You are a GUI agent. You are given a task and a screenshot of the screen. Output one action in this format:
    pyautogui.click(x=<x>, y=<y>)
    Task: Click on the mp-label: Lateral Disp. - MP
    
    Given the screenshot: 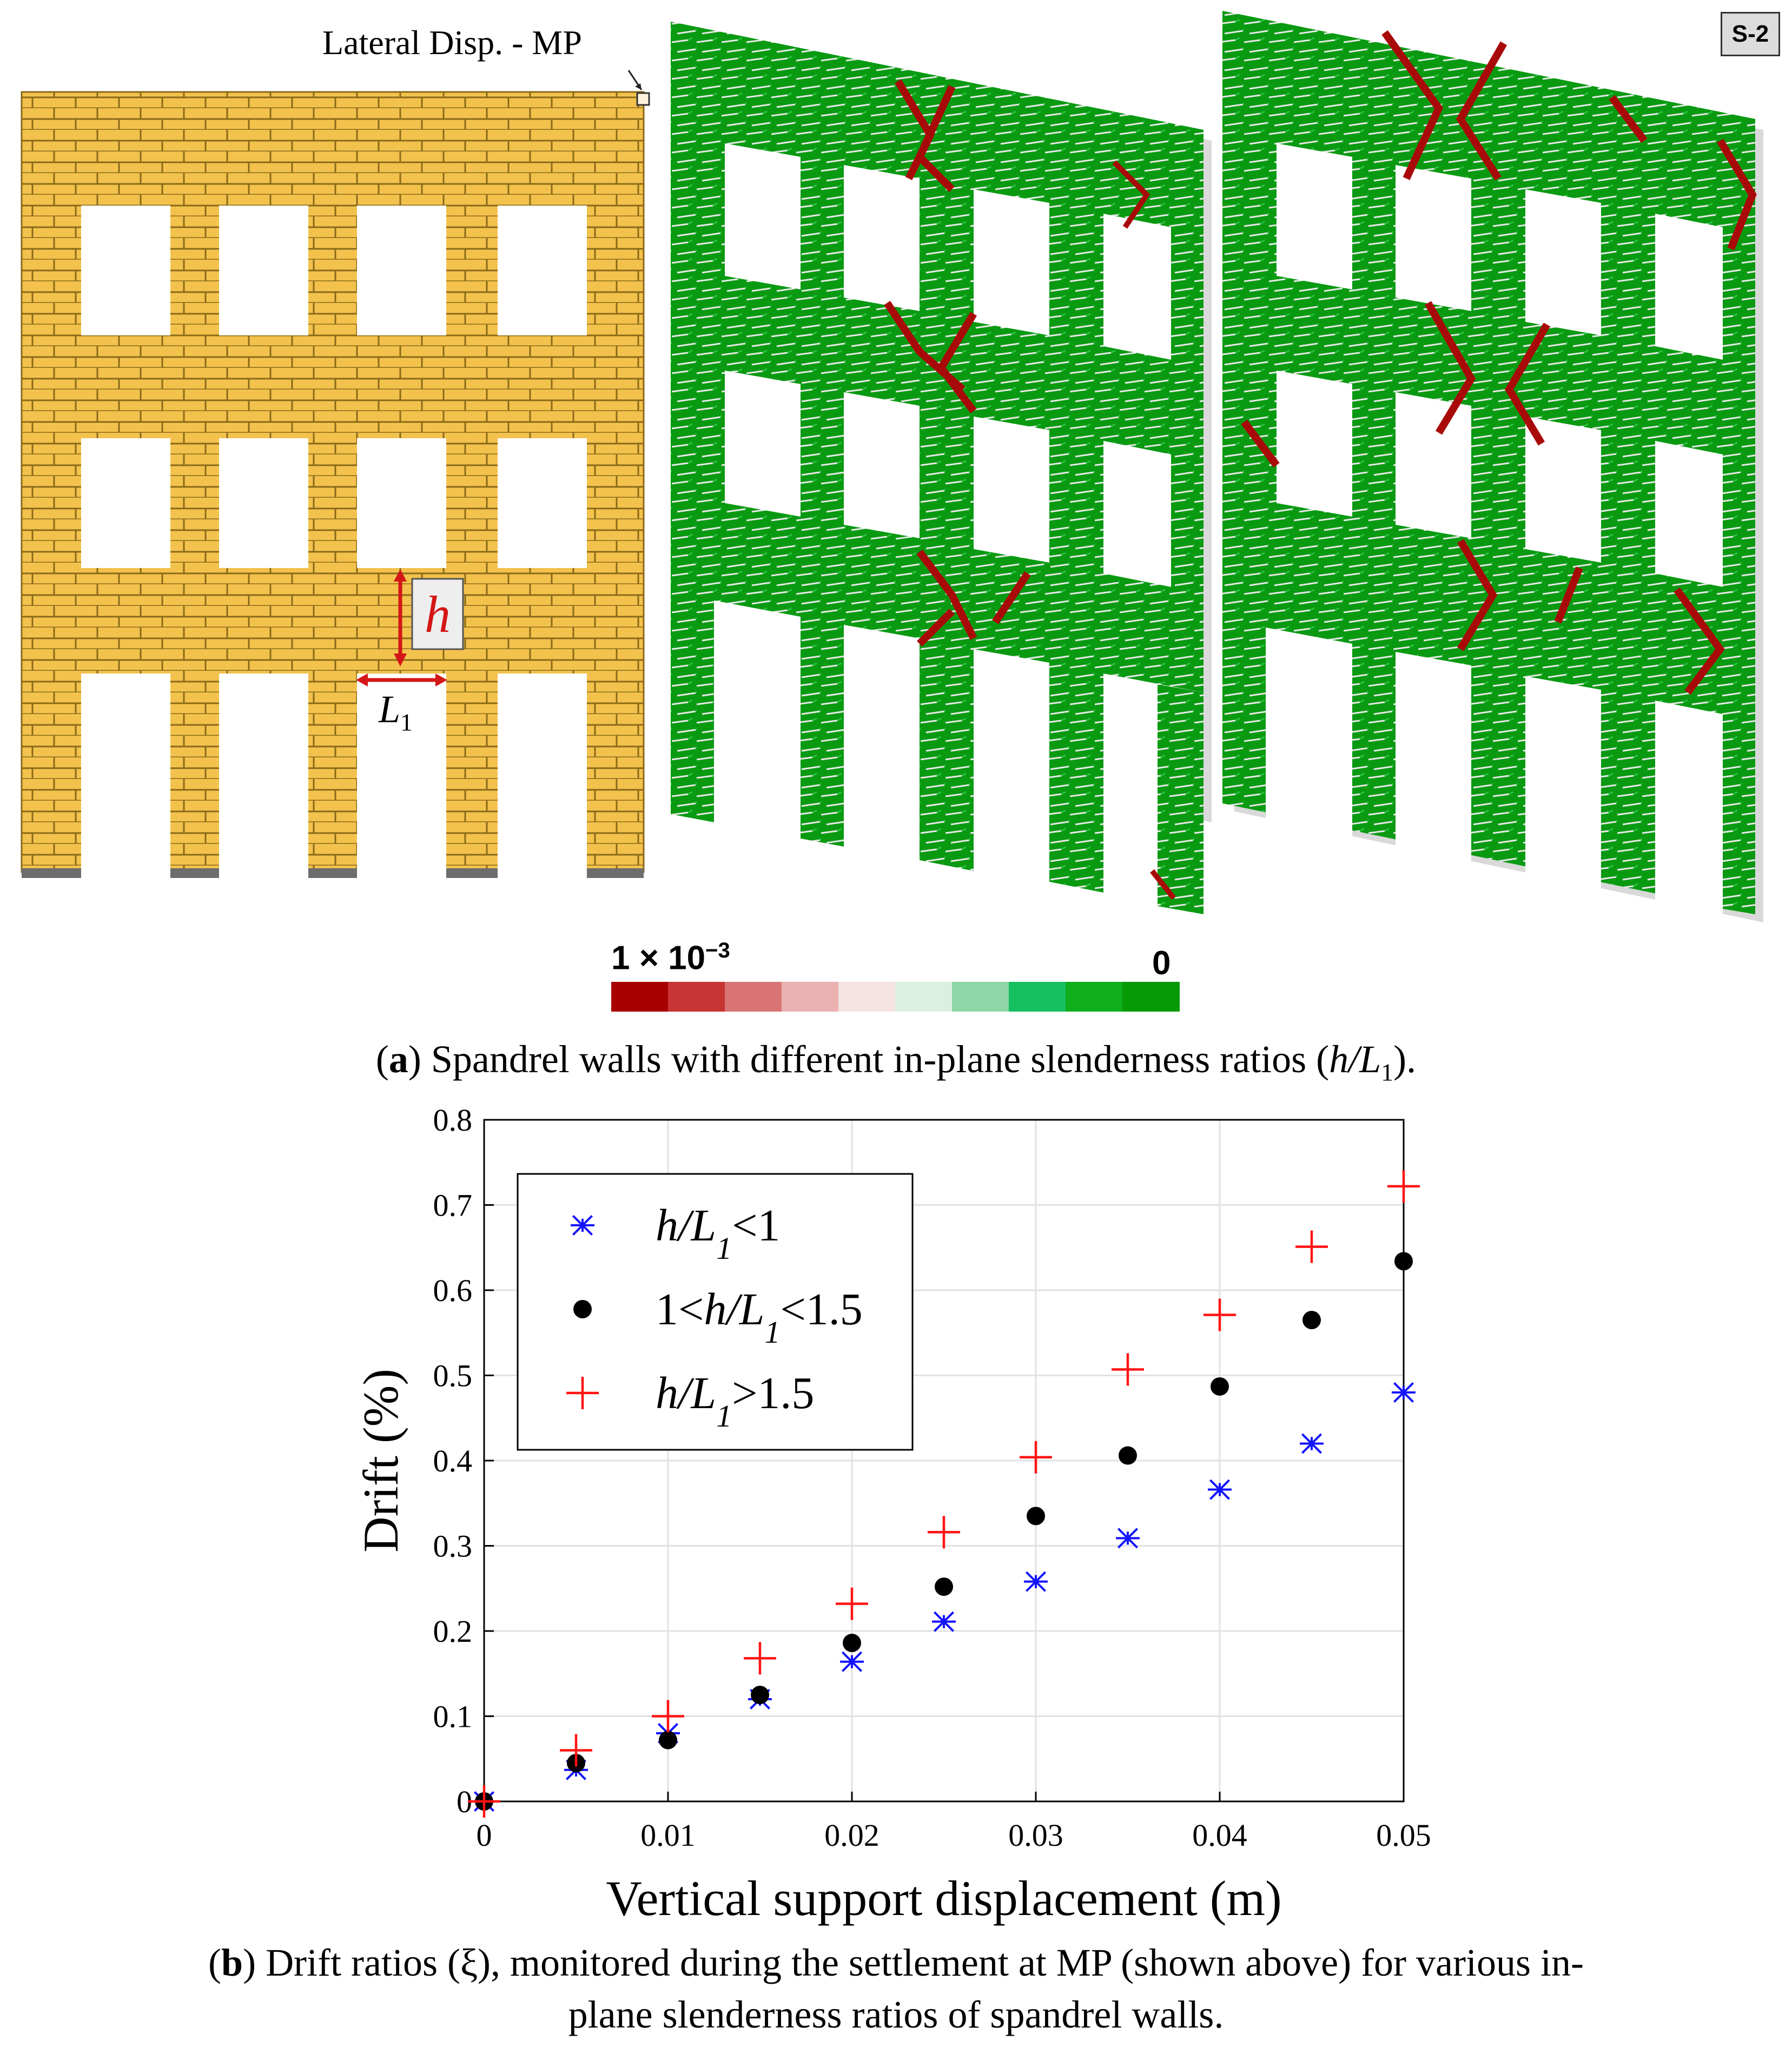 What is the action you would take?
    pyautogui.click(x=452, y=42)
    